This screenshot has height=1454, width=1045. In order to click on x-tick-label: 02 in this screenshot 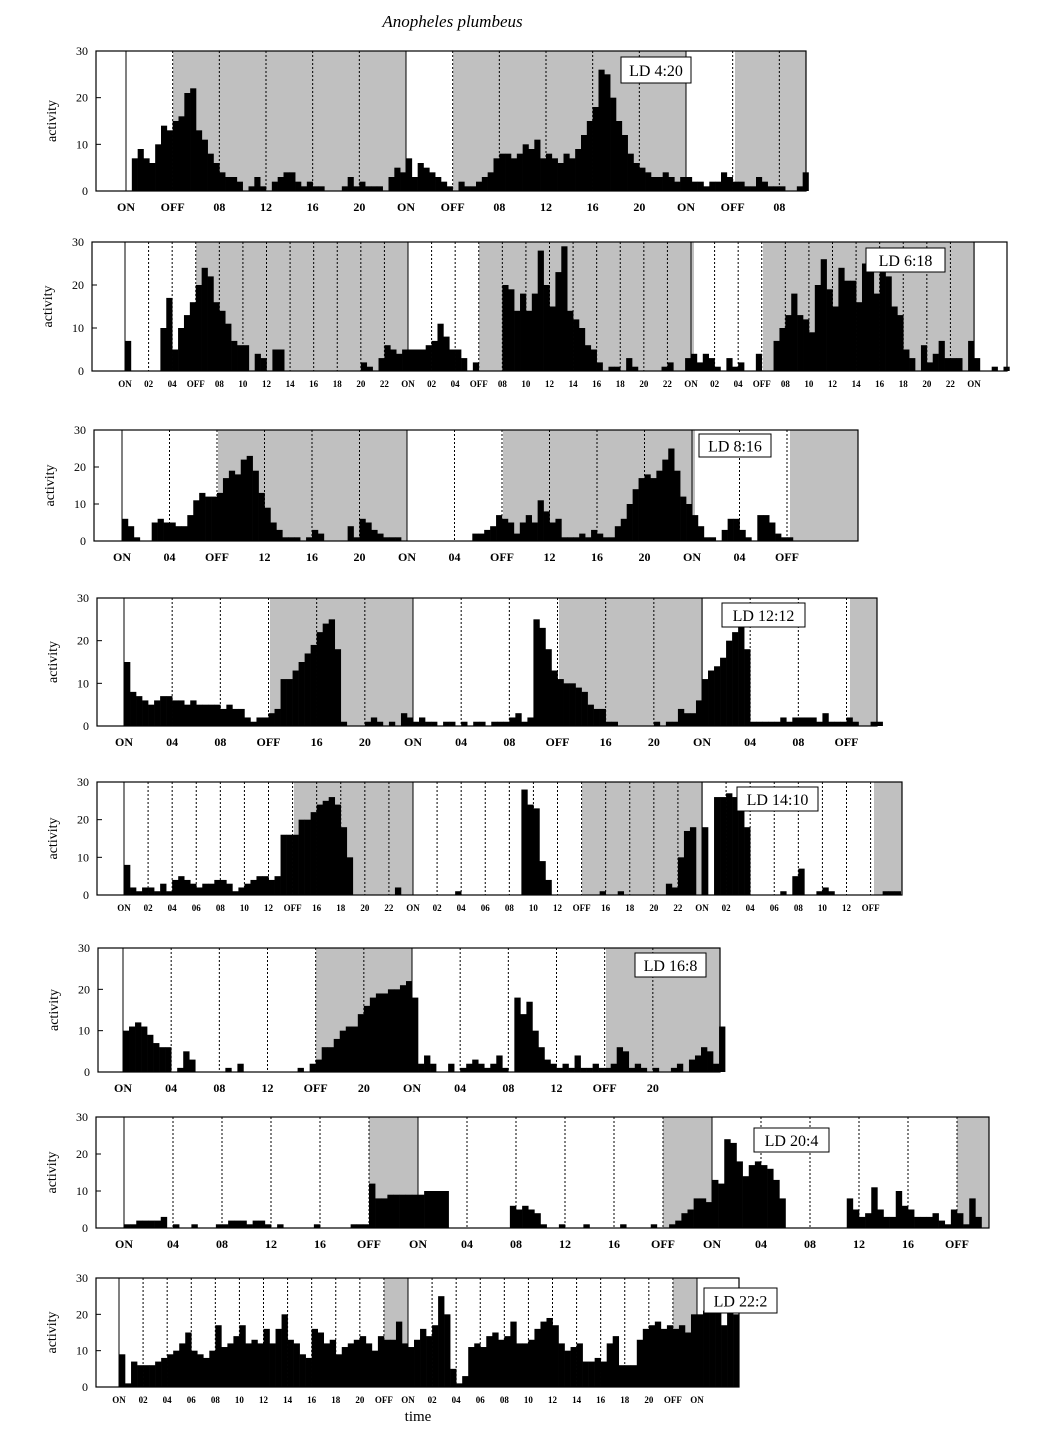, I will do `click(727, 908)`.